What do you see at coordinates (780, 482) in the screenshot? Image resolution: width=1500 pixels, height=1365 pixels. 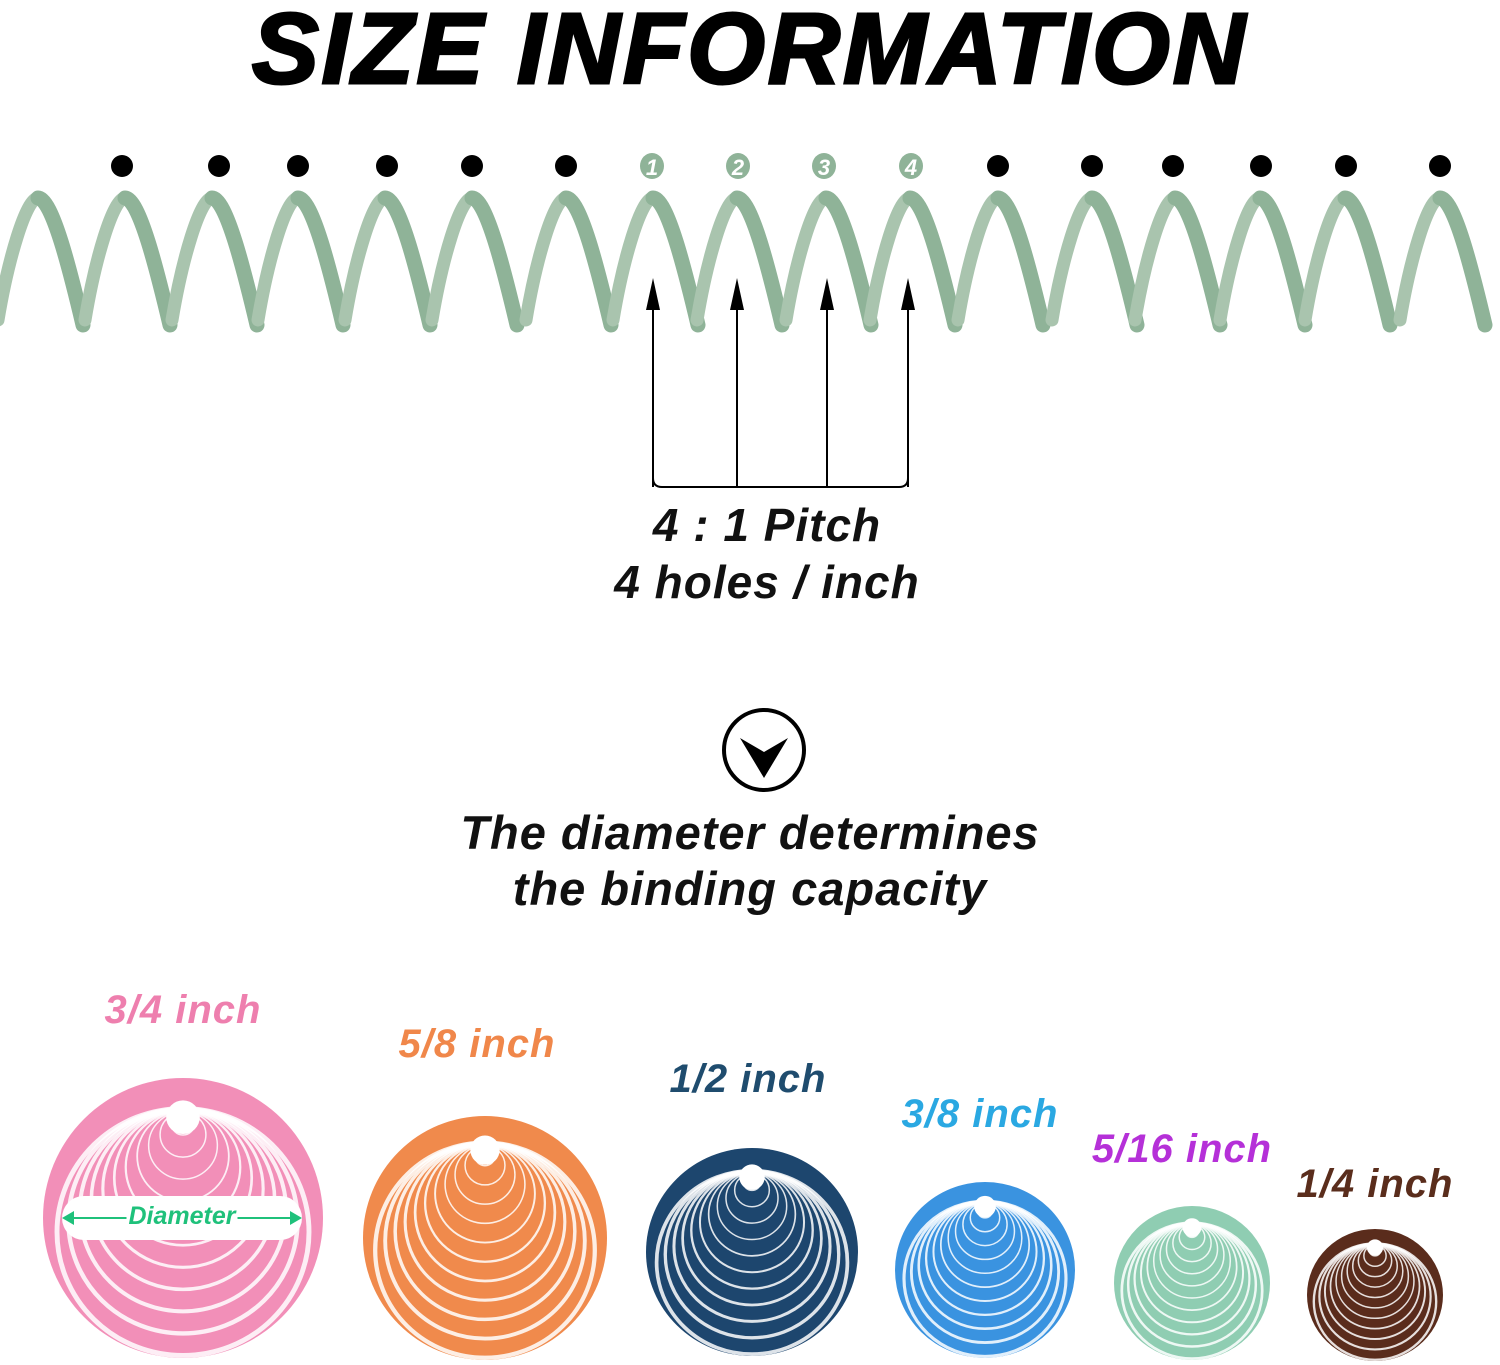 I see `pitch-bracket` at bounding box center [780, 482].